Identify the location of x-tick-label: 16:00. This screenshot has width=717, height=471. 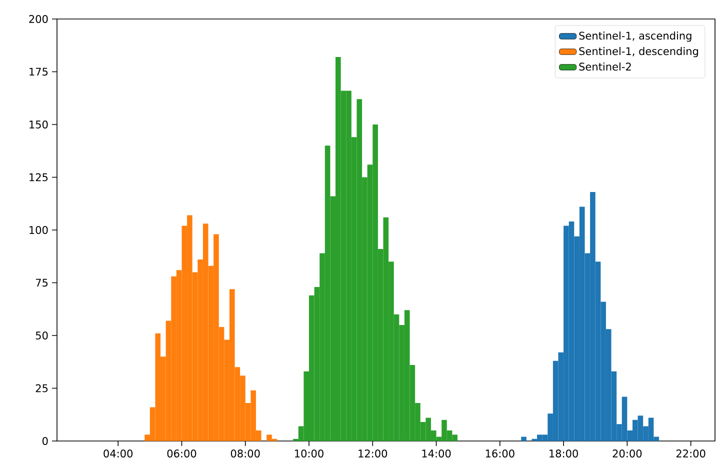
(500, 454).